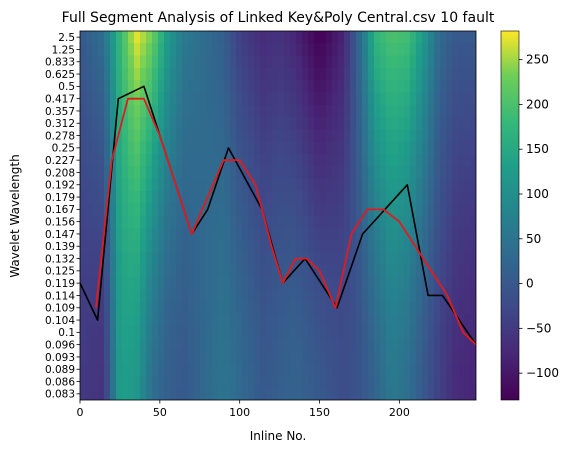  Describe the element at coordinates (60, 370) in the screenshot. I see `y-tick-label: 0.089` at that location.